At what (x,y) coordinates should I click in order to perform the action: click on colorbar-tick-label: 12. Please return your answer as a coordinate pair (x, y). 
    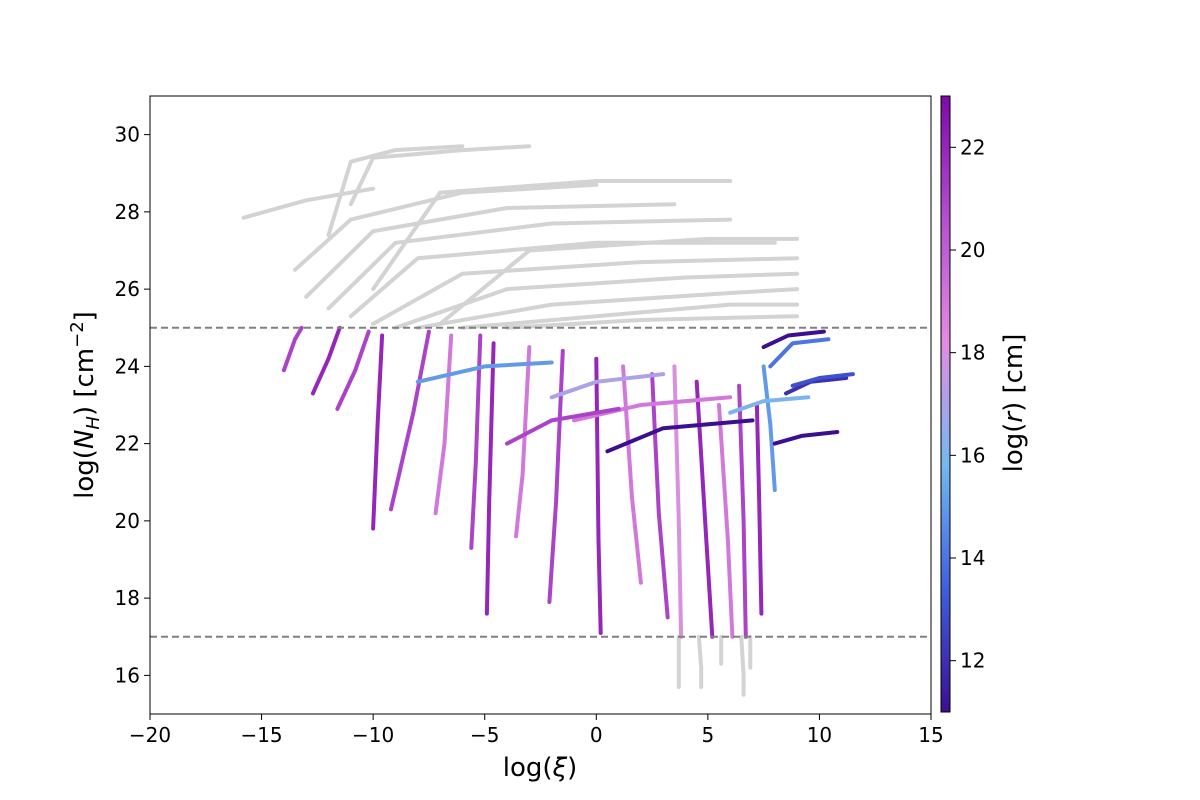
    Looking at the image, I should click on (972, 661).